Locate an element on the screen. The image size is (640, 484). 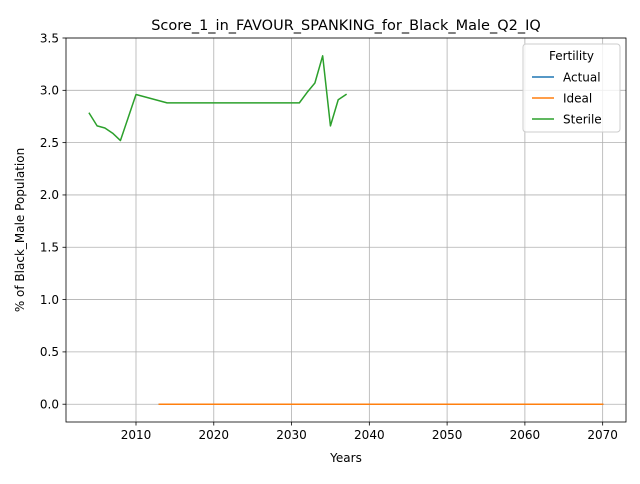
y-tick-label: 2.5 is located at coordinates (49, 143).